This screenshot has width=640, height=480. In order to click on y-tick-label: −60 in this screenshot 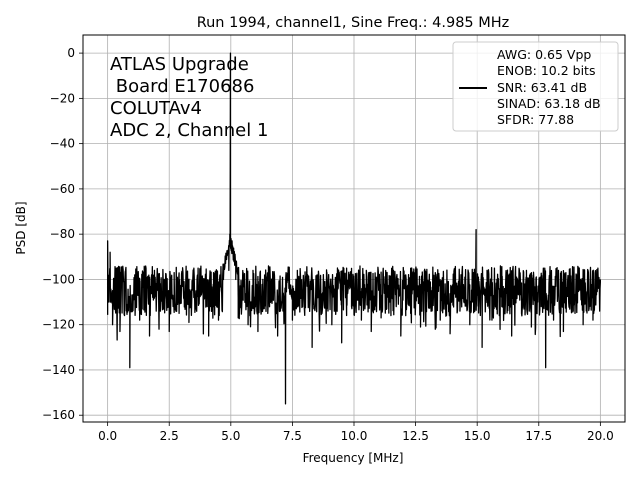, I will do `click(62, 189)`.